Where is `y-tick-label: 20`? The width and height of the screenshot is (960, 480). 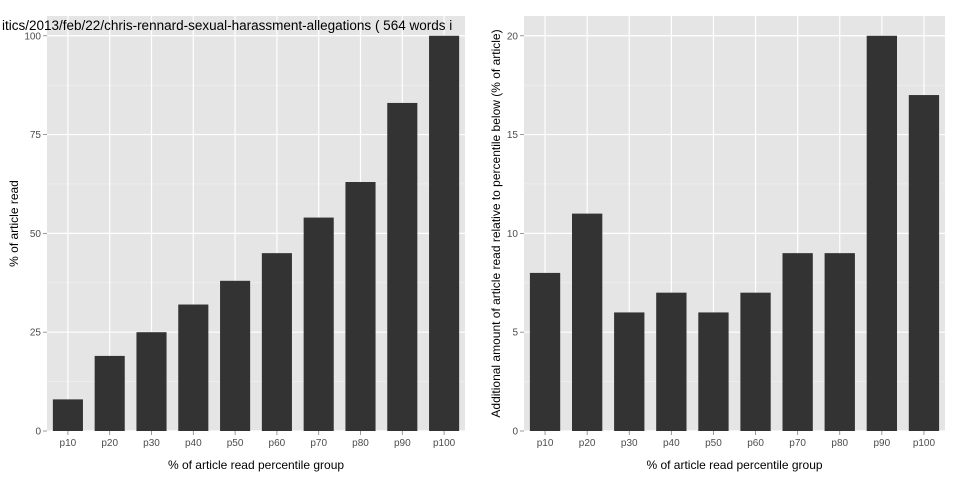
y-tick-label: 20 is located at coordinates (513, 36).